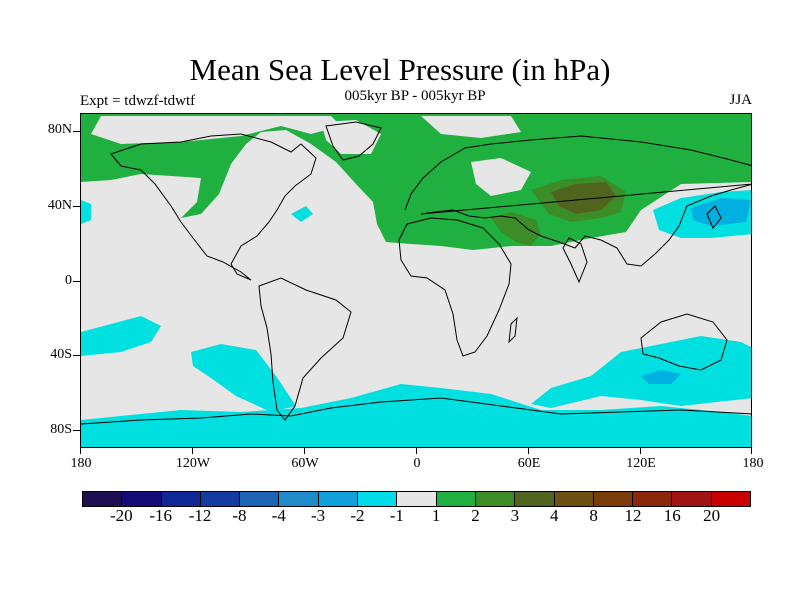  I want to click on negative-patch-atlantic, so click(302, 214).